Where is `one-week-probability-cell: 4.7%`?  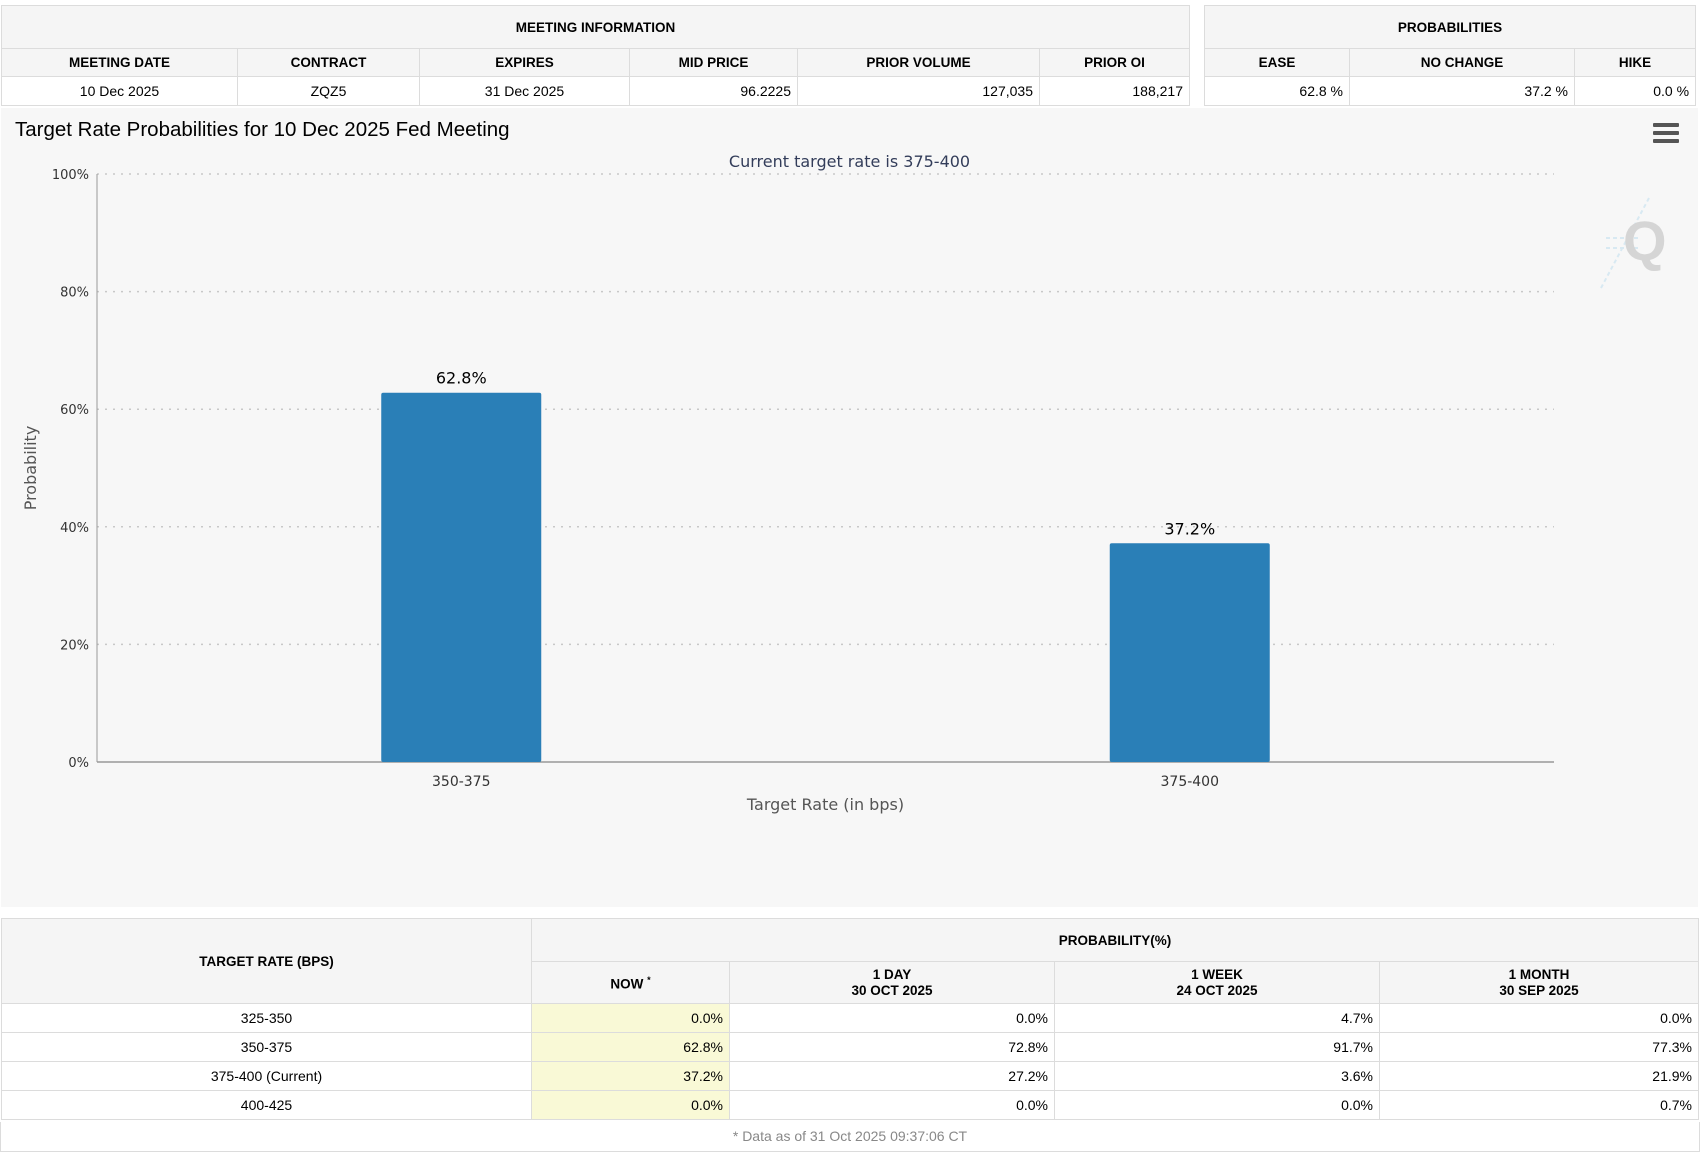 one-week-probability-cell: 4.7% is located at coordinates (1217, 1018).